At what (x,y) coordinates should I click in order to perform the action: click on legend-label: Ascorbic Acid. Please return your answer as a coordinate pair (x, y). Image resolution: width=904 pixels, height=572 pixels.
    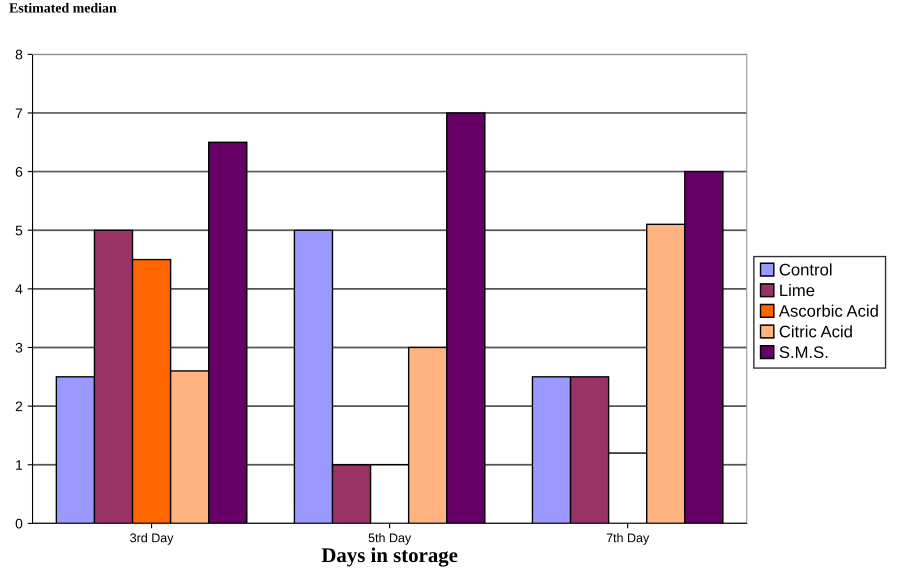
    Looking at the image, I should click on (828, 310).